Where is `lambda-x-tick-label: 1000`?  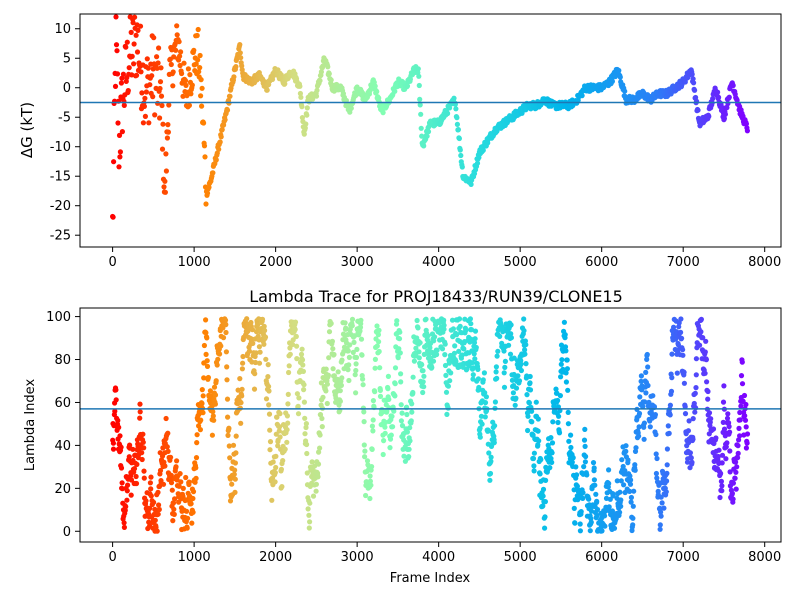 lambda-x-tick-label: 1000 is located at coordinates (194, 557).